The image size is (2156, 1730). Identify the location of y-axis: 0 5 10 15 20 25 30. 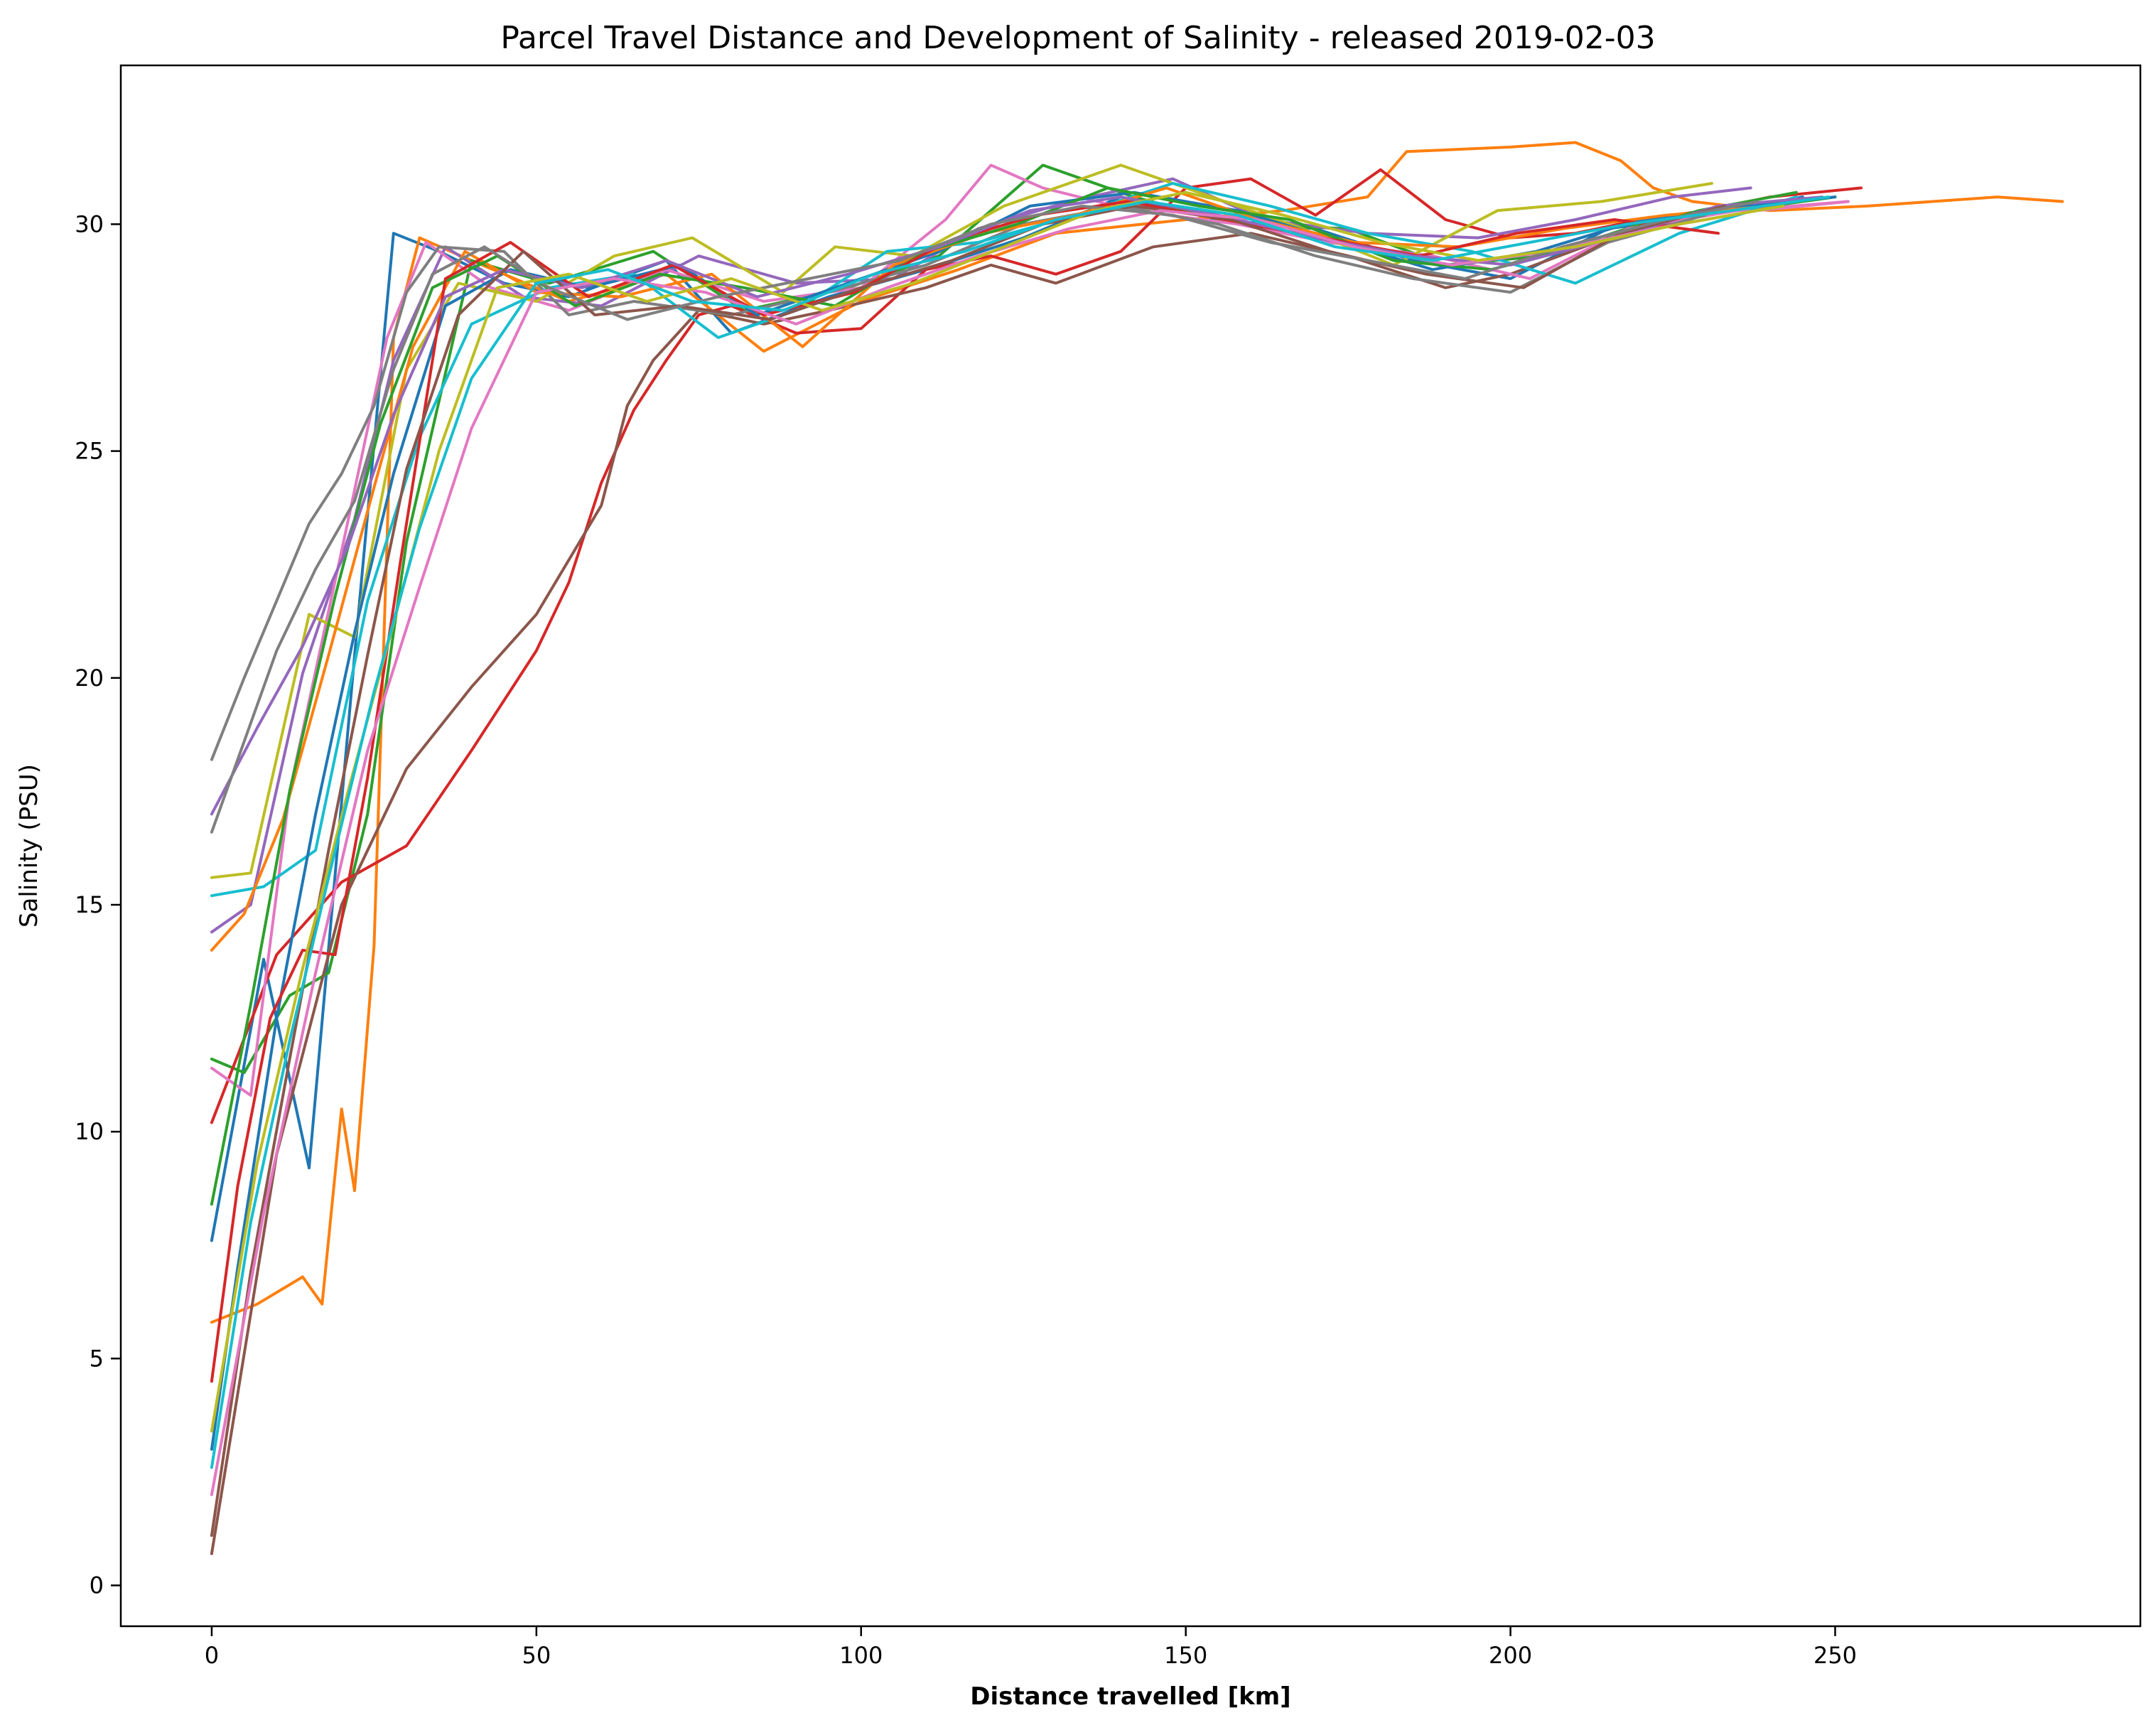
(98, 904).